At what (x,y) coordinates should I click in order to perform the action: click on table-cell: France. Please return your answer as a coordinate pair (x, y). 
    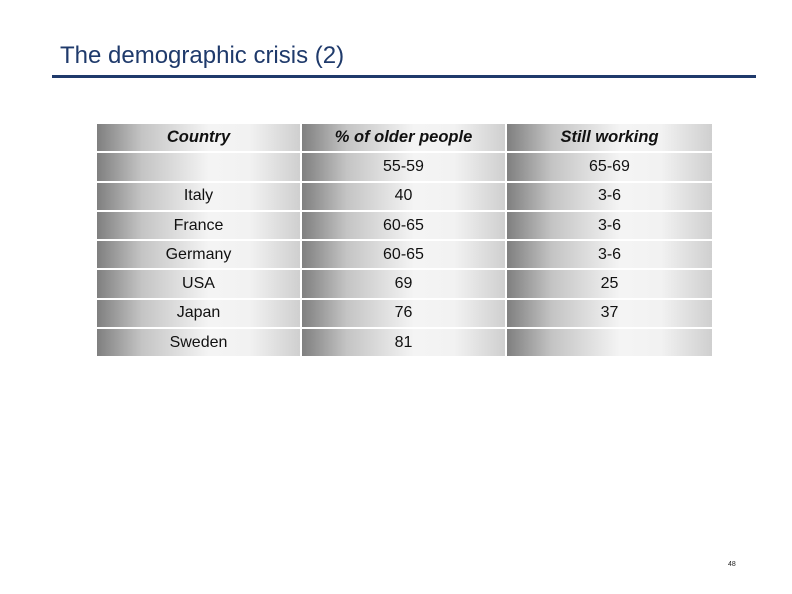
    Looking at the image, I should click on (198, 225).